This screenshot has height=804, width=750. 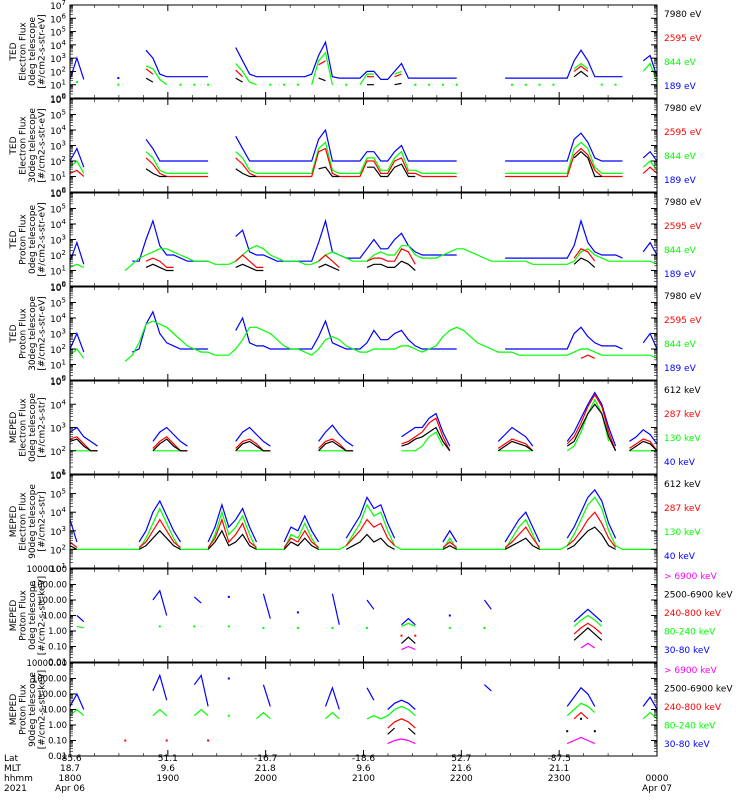 I want to click on legend-entry: 2500-6900 keV, so click(x=698, y=690).